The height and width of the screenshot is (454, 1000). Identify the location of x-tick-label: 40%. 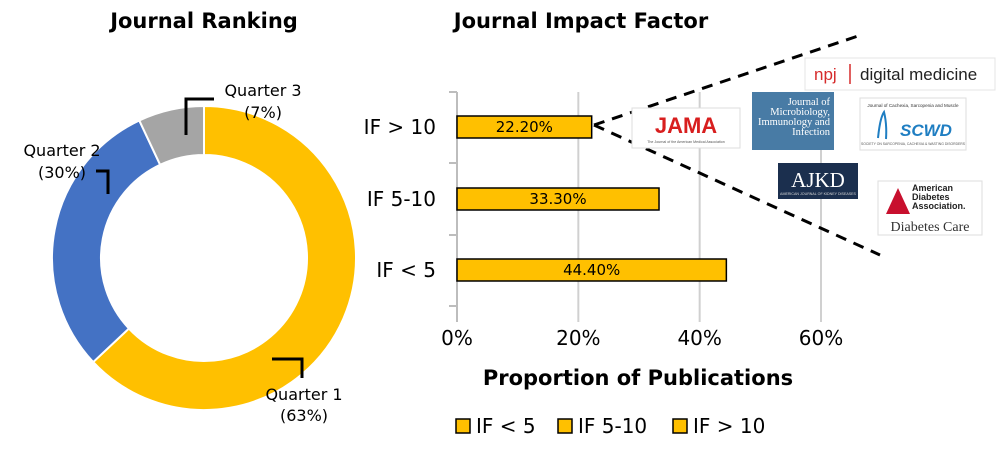
(699, 338).